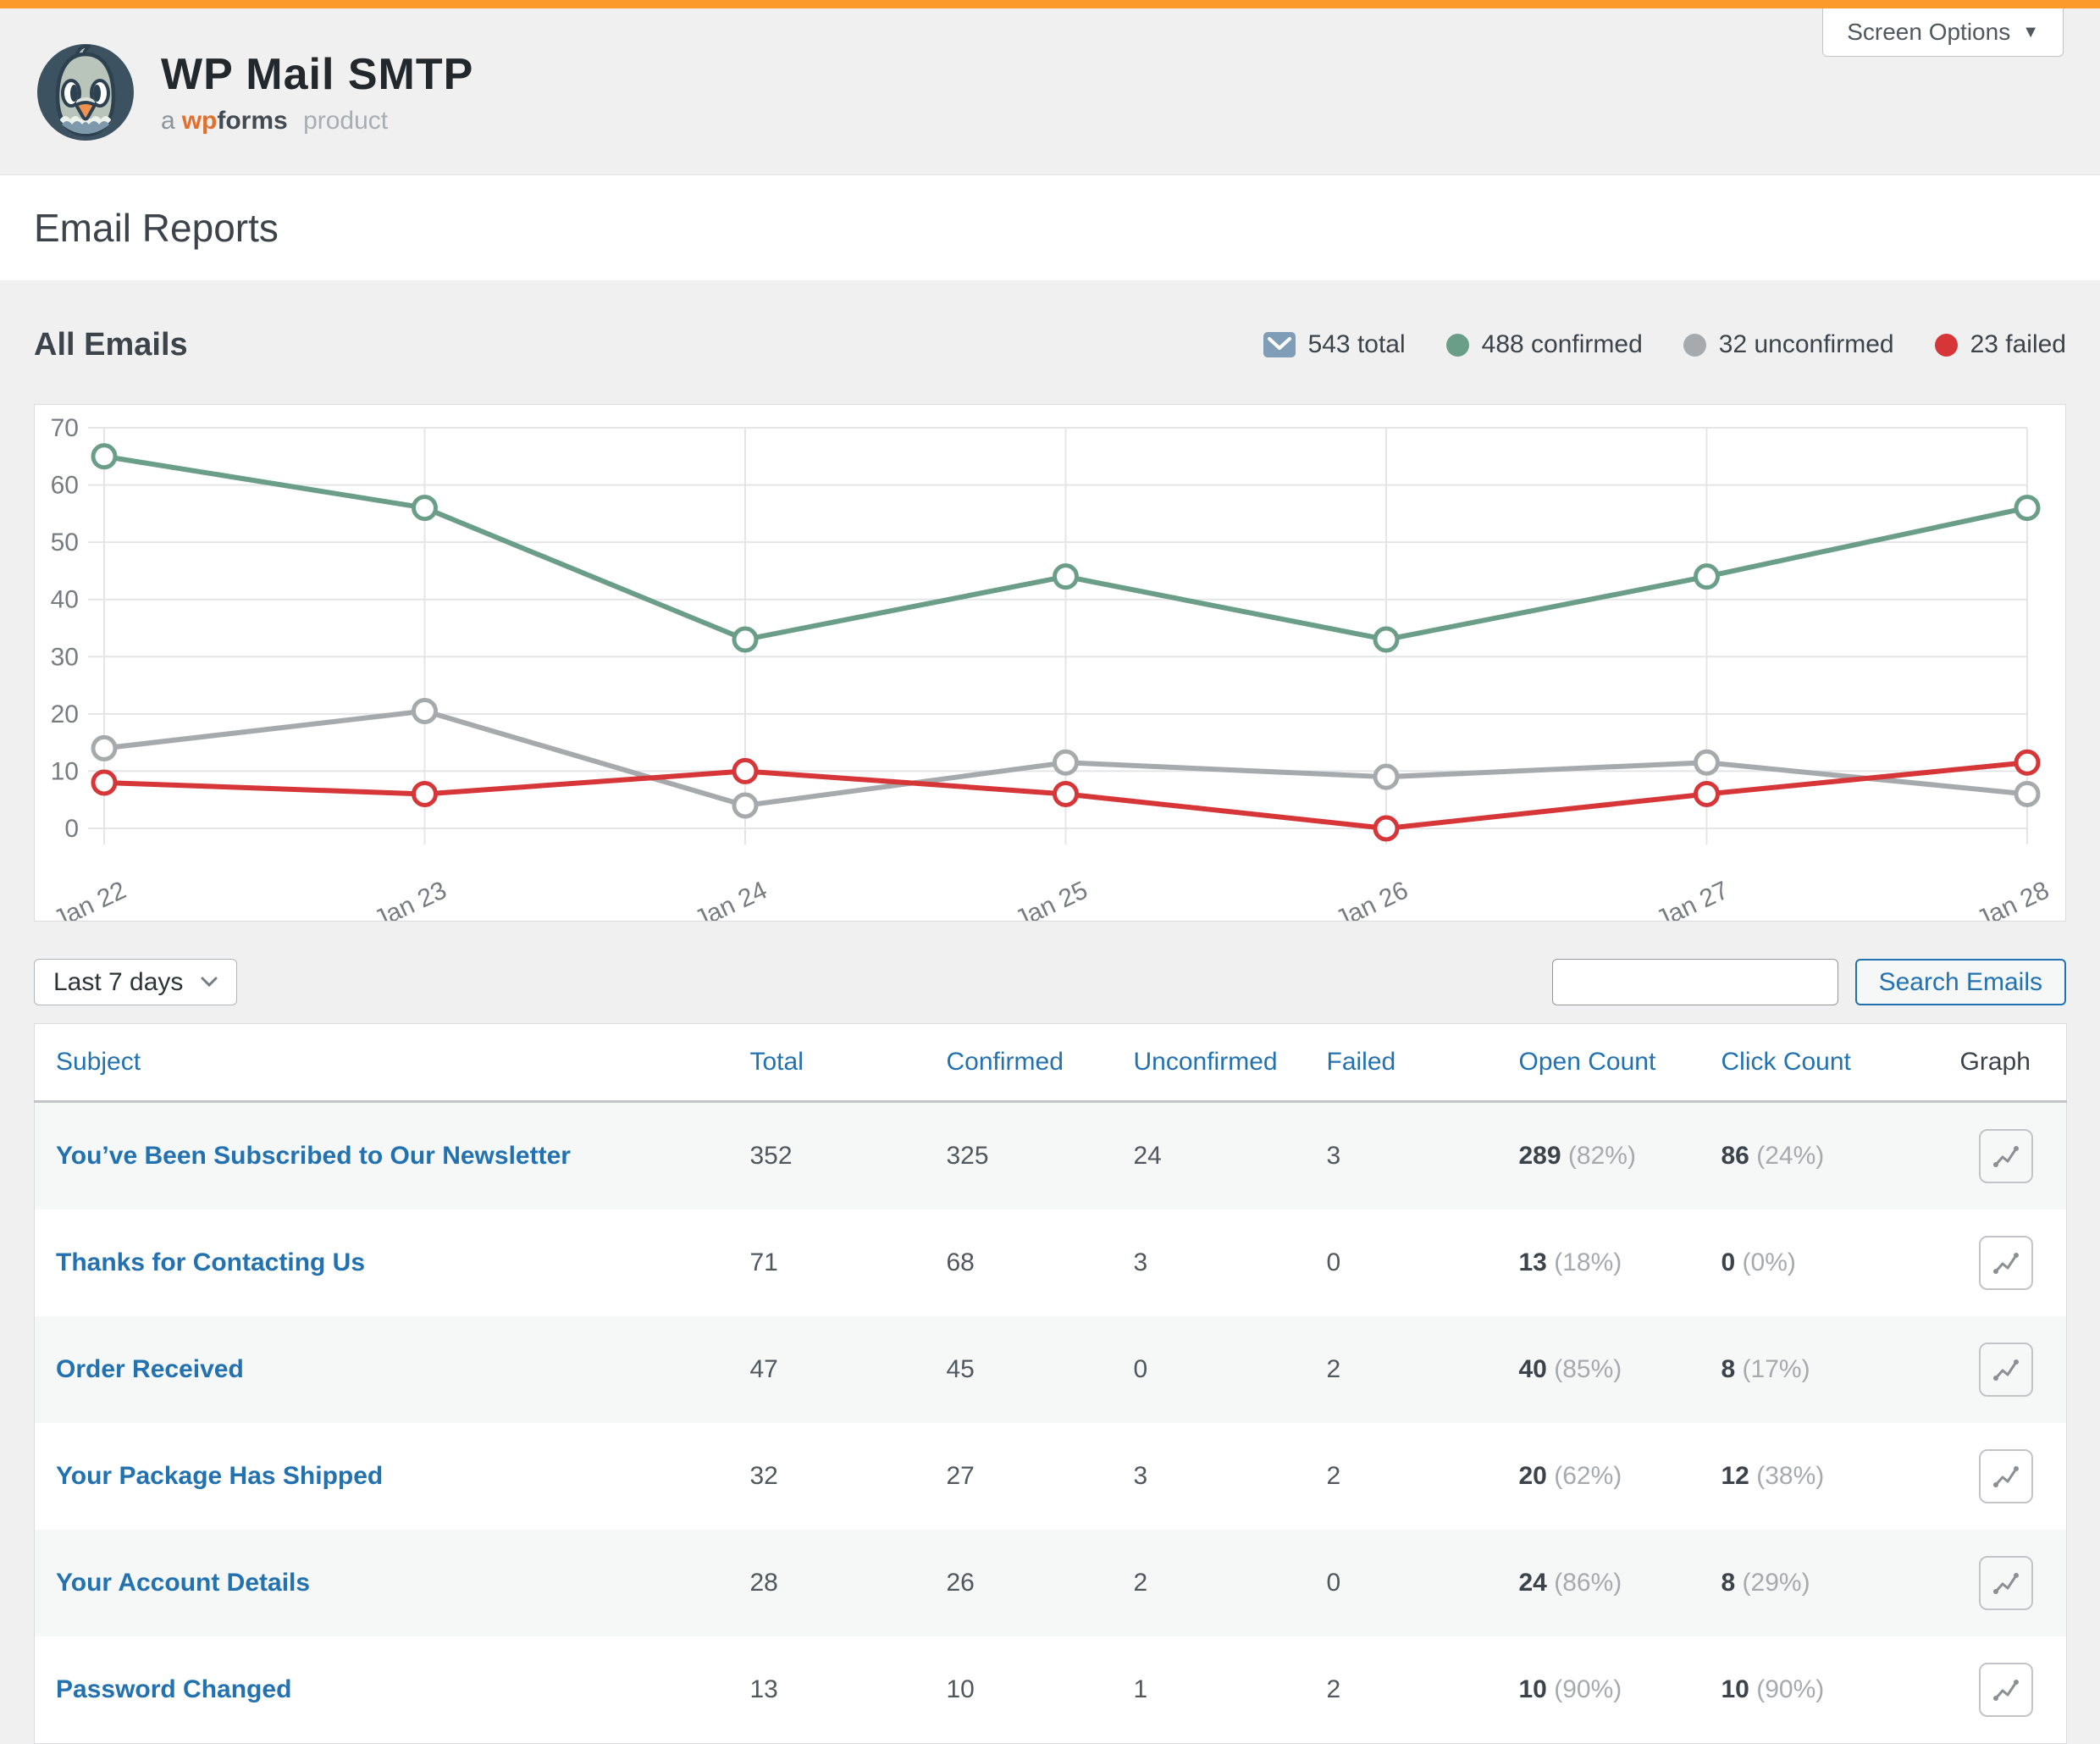  Describe the element at coordinates (1279, 344) in the screenshot. I see `envelope-icon` at that location.